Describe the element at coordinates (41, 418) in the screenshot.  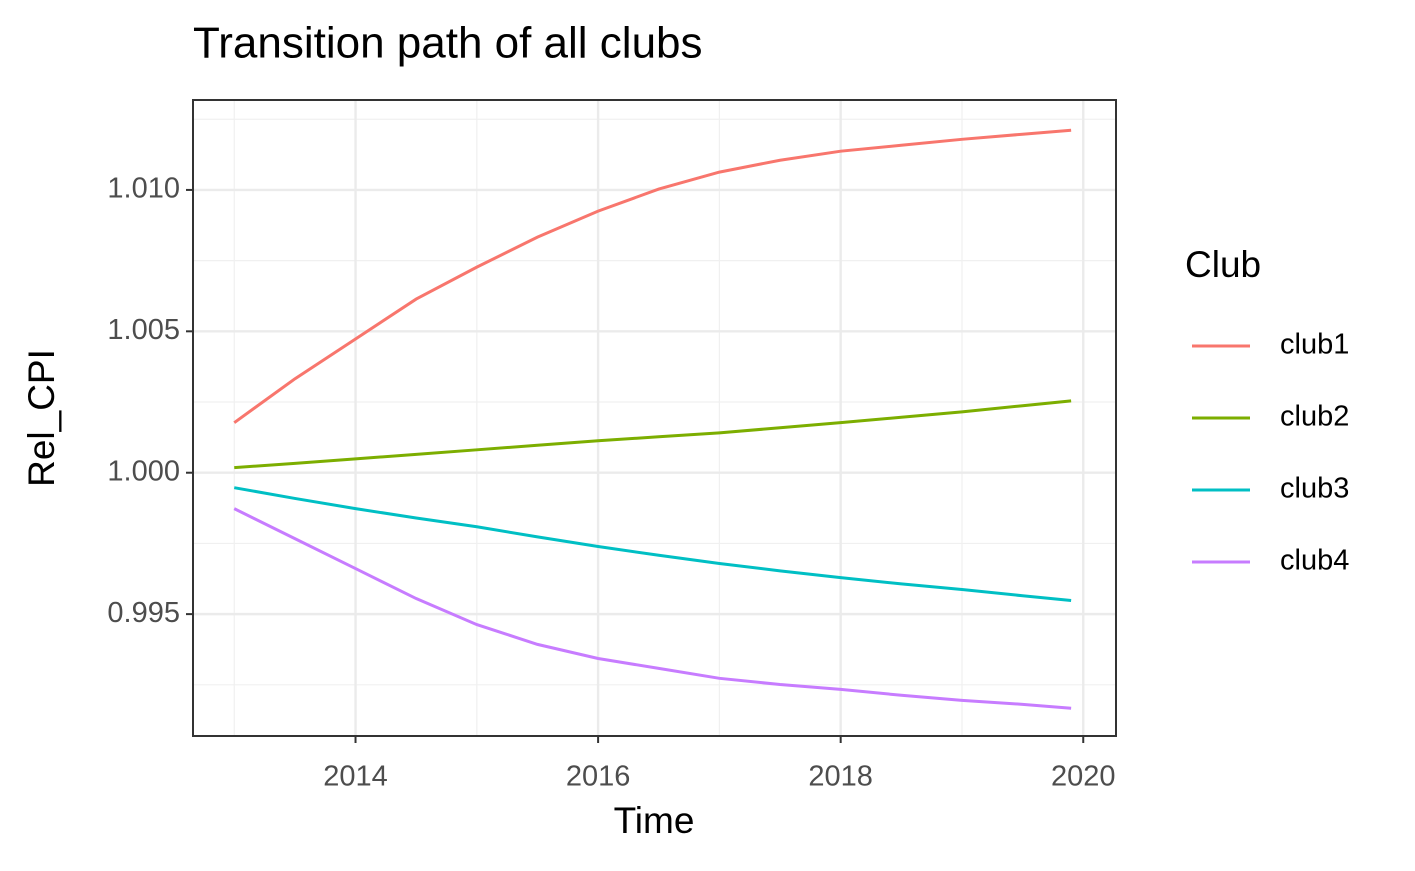
I see `y-axis-label: Rel_CPI` at that location.